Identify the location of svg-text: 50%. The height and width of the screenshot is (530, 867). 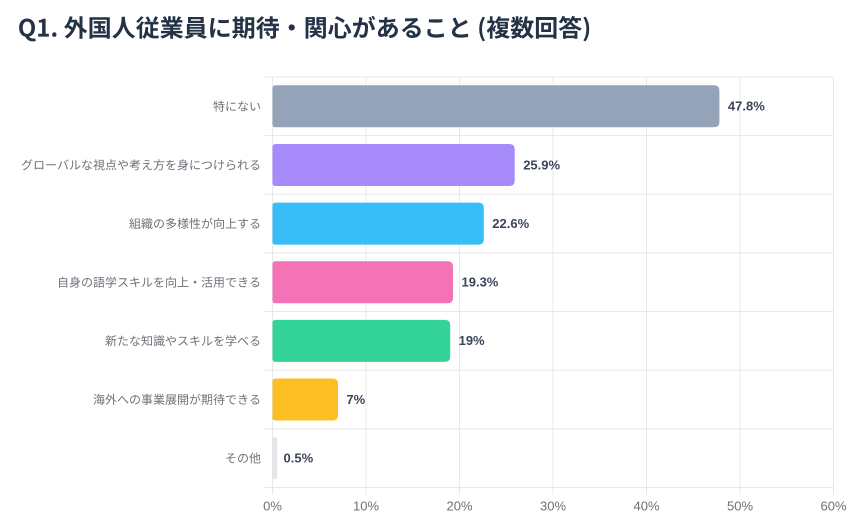
(740, 505).